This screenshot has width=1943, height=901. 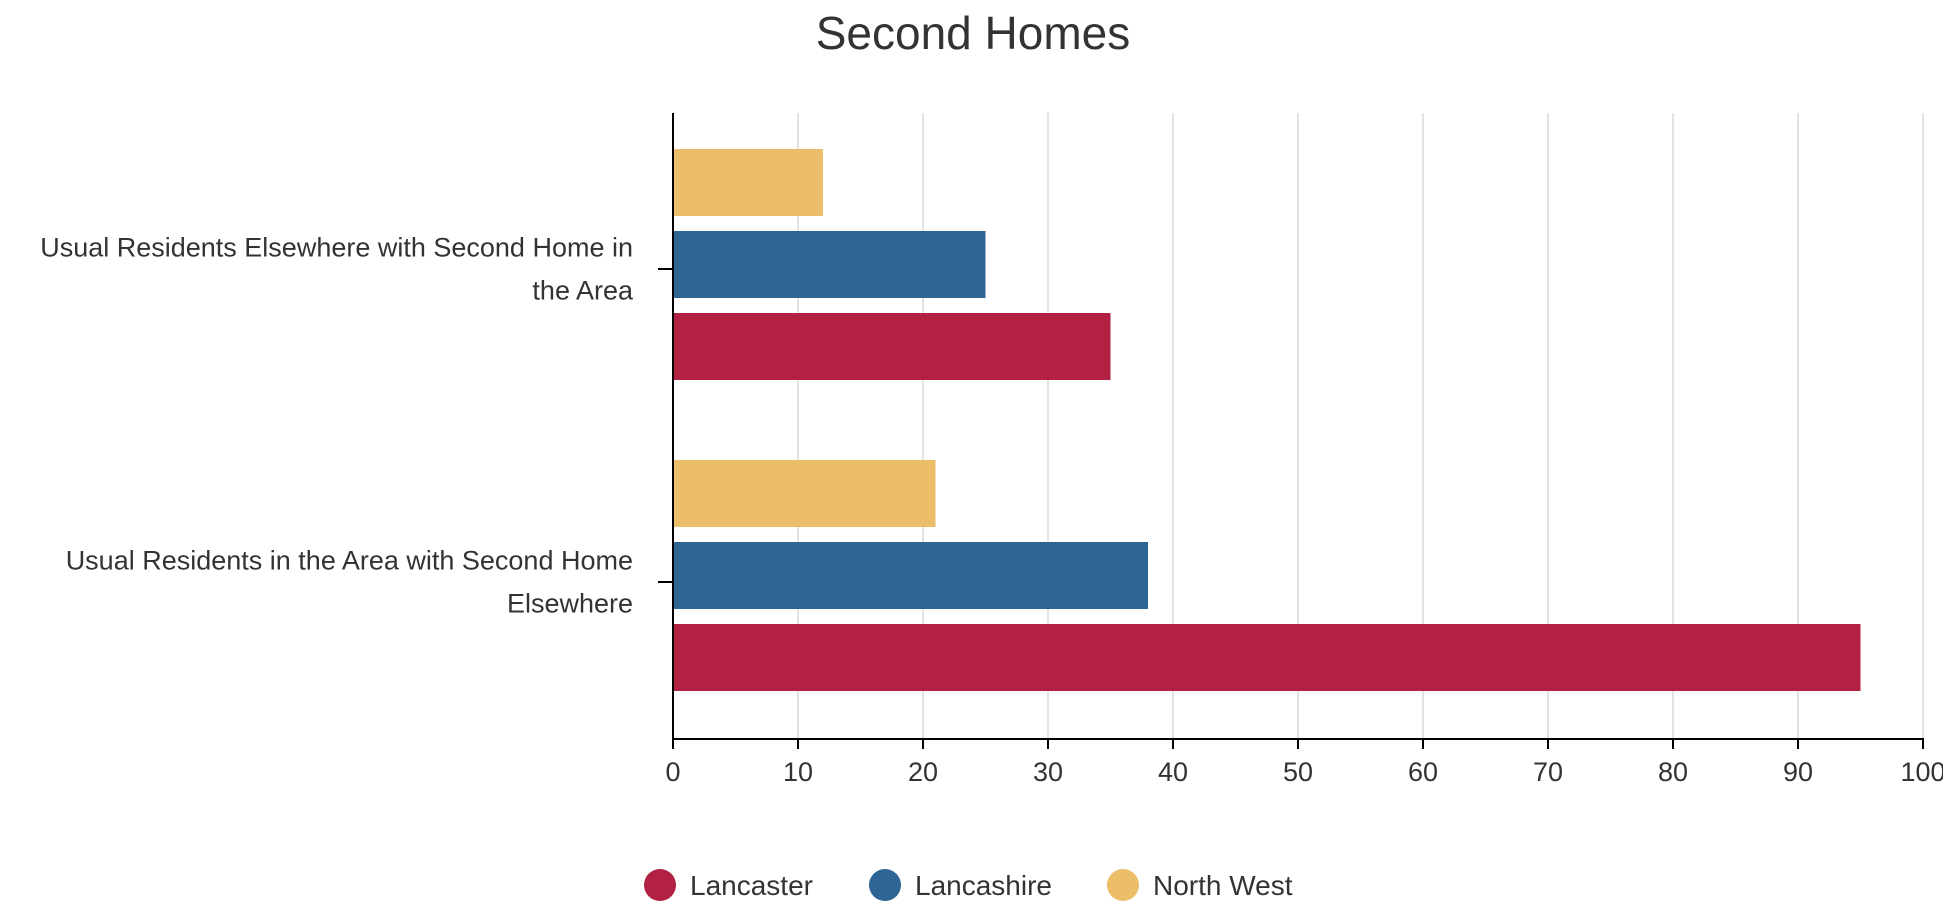 What do you see at coordinates (923, 772) in the screenshot?
I see `x-tick-label-20: 20` at bounding box center [923, 772].